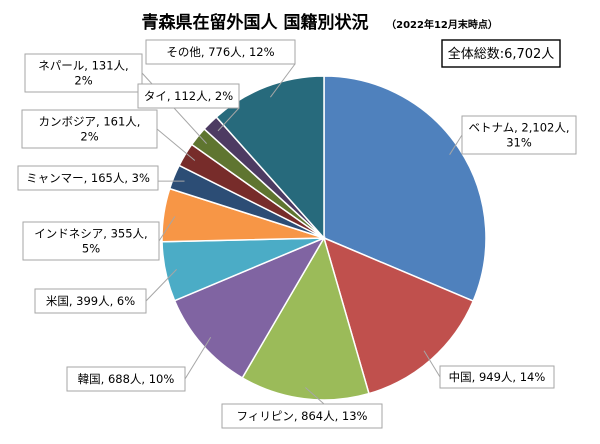  I want to click on data-label-text: タイ, 112人, 2%, so click(188, 96).